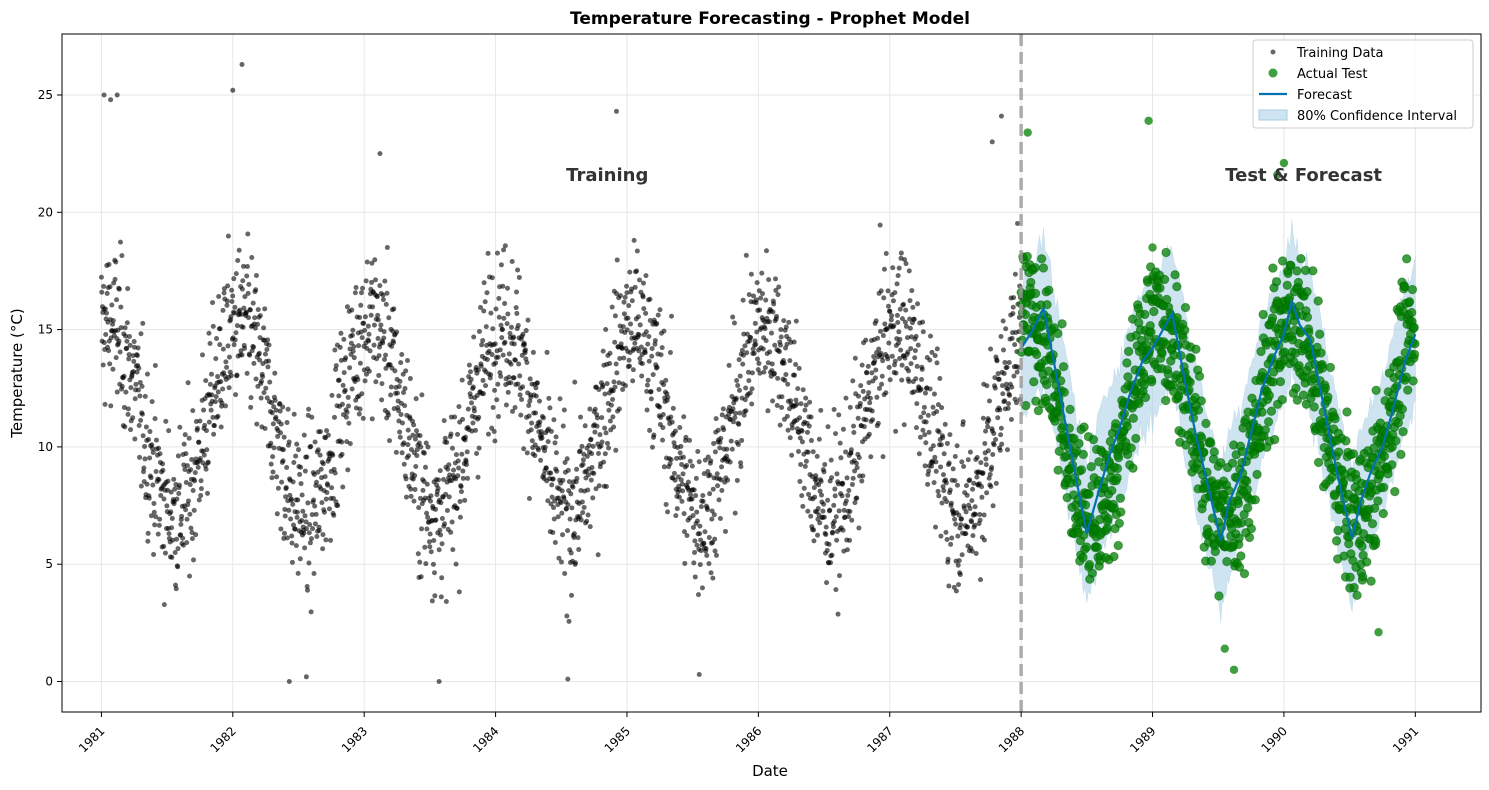 This screenshot has width=1489, height=790. What do you see at coordinates (748, 739) in the screenshot?
I see `x-tick-label: 1986` at bounding box center [748, 739].